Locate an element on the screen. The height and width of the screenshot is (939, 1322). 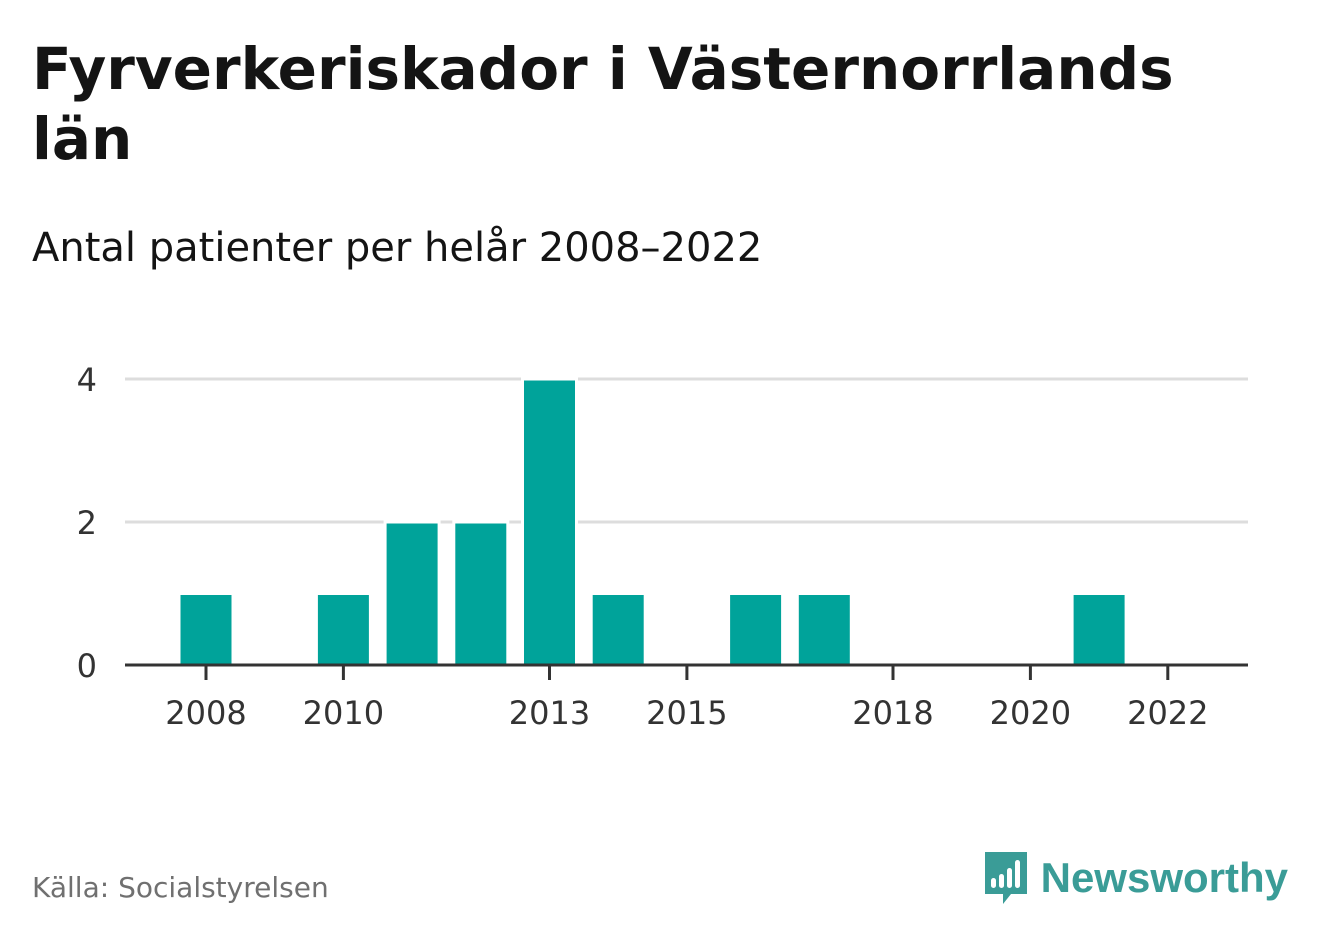
x-tick-label: 2018 is located at coordinates (892, 713).